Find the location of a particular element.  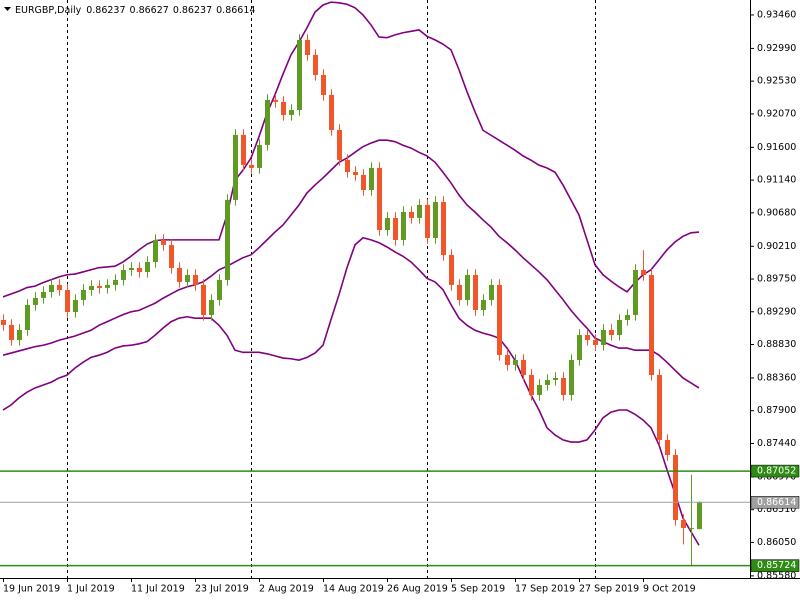

chart-title: EURGBP,Daily is located at coordinates (48, 10).